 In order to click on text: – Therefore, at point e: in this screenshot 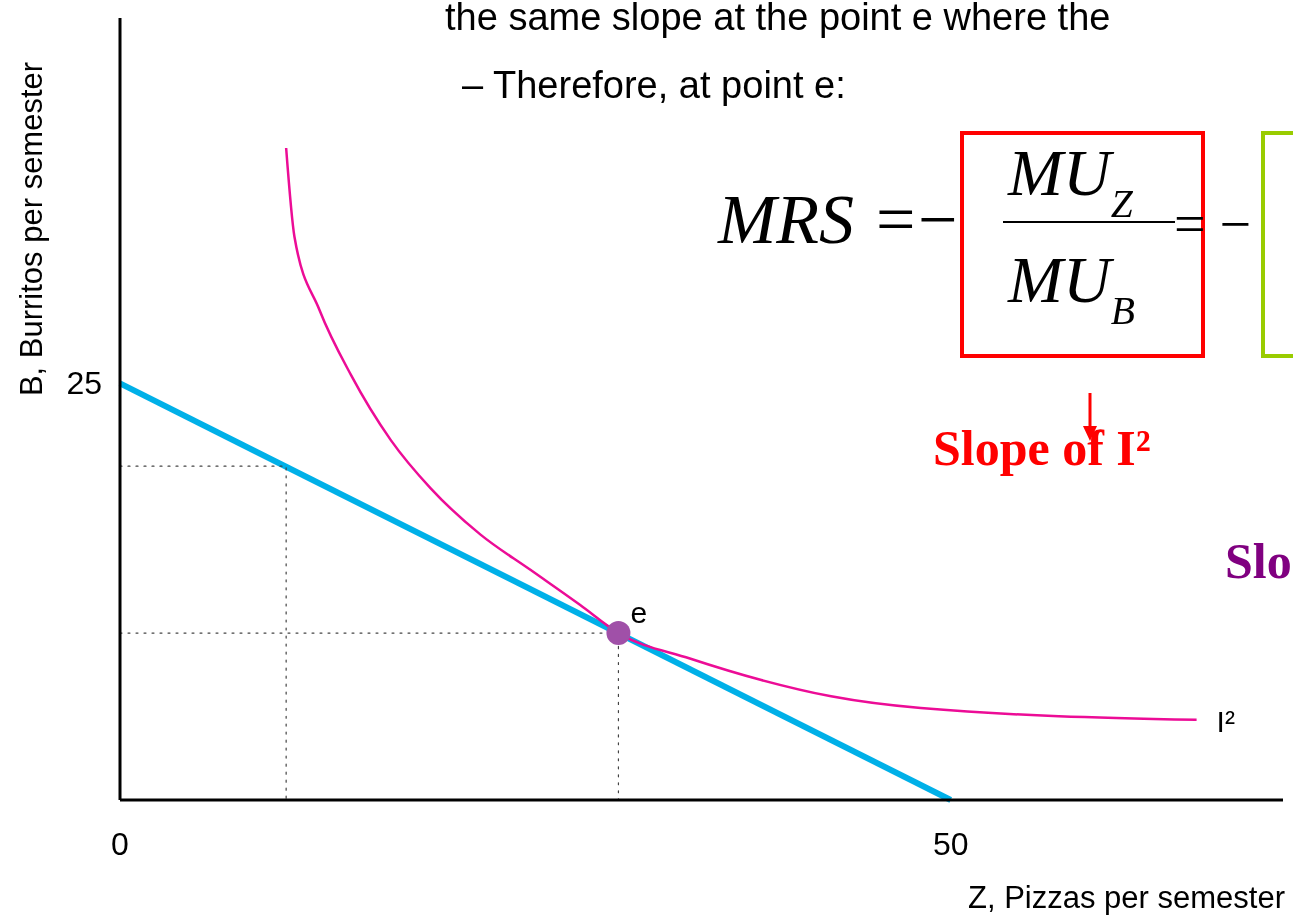, I will do `click(654, 85)`.